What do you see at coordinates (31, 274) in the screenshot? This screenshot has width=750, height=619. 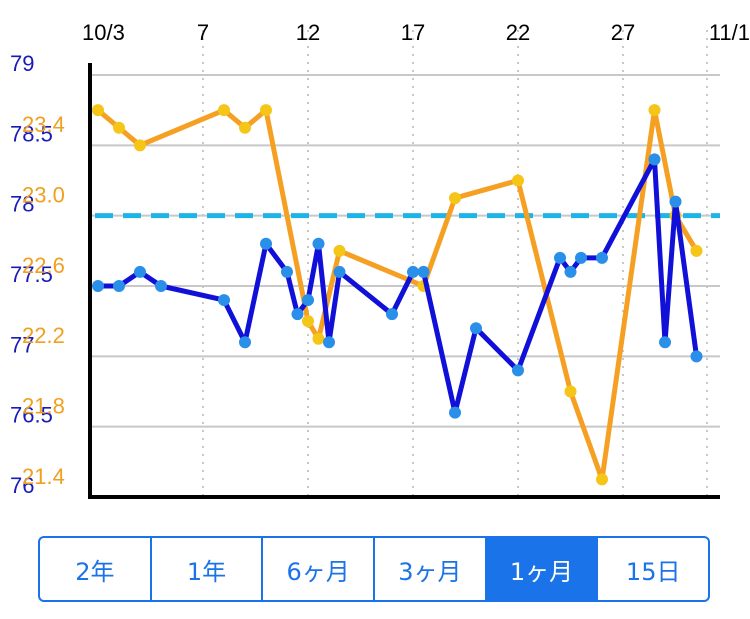 I see `y-left-tick-label: 77.5` at bounding box center [31, 274].